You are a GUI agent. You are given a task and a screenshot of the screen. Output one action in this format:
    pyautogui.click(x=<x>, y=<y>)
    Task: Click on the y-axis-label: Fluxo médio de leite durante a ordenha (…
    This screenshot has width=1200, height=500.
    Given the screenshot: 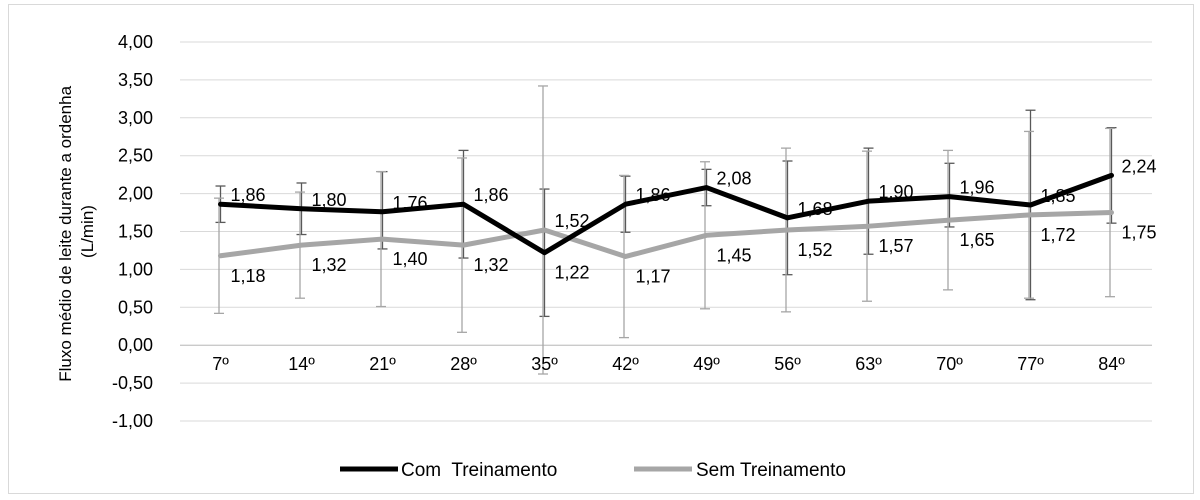 What is the action you would take?
    pyautogui.click(x=76, y=231)
    